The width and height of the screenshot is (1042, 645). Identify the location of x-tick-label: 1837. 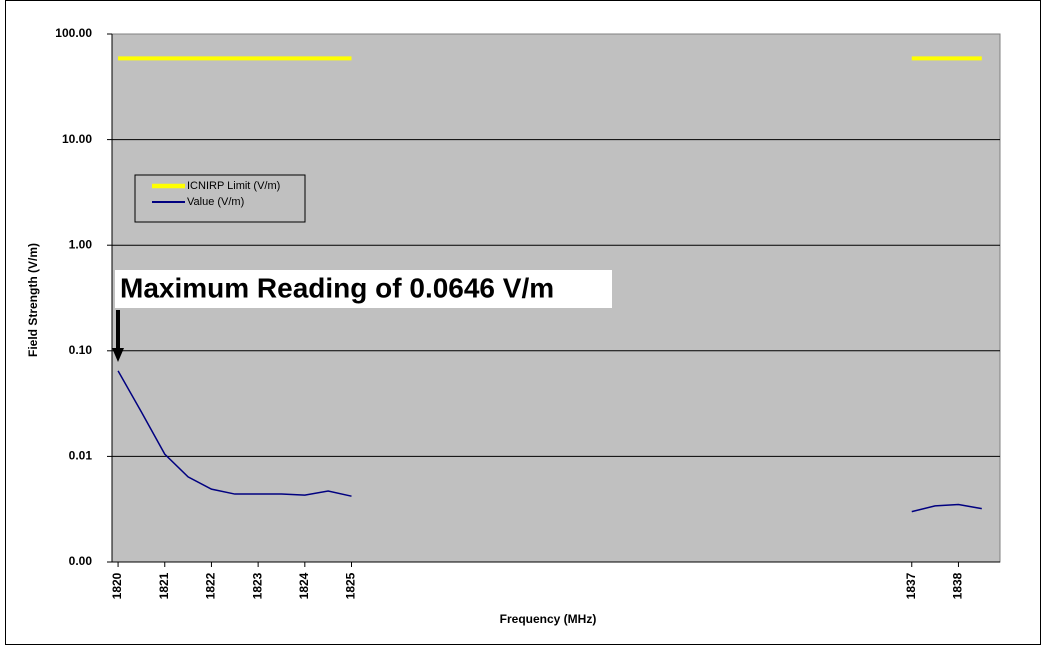
(911, 585).